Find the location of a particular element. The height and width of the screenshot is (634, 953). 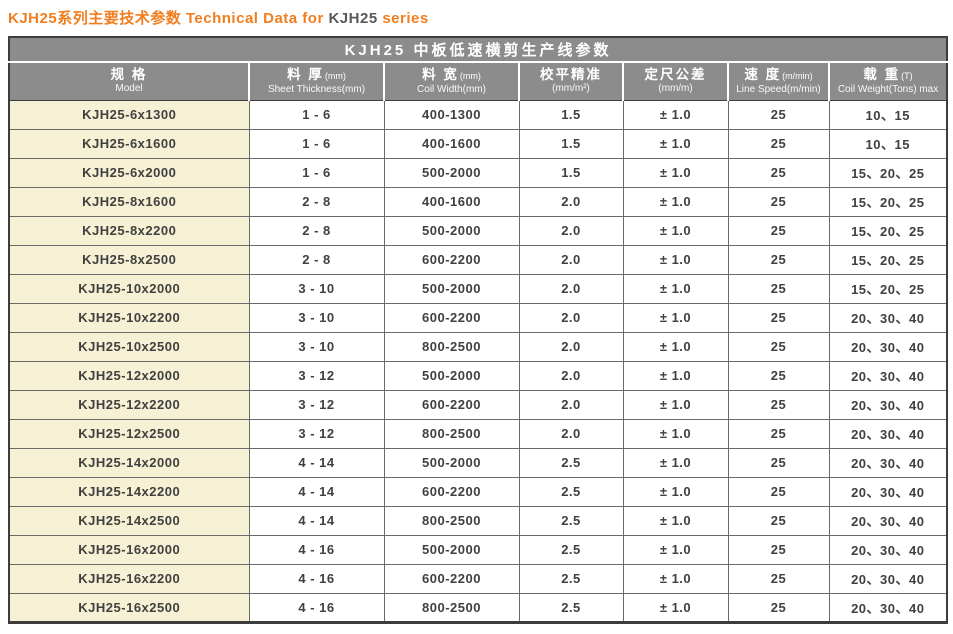

table-banner: KJH25 中板低速横剪生产线参数 is located at coordinates (478, 50).